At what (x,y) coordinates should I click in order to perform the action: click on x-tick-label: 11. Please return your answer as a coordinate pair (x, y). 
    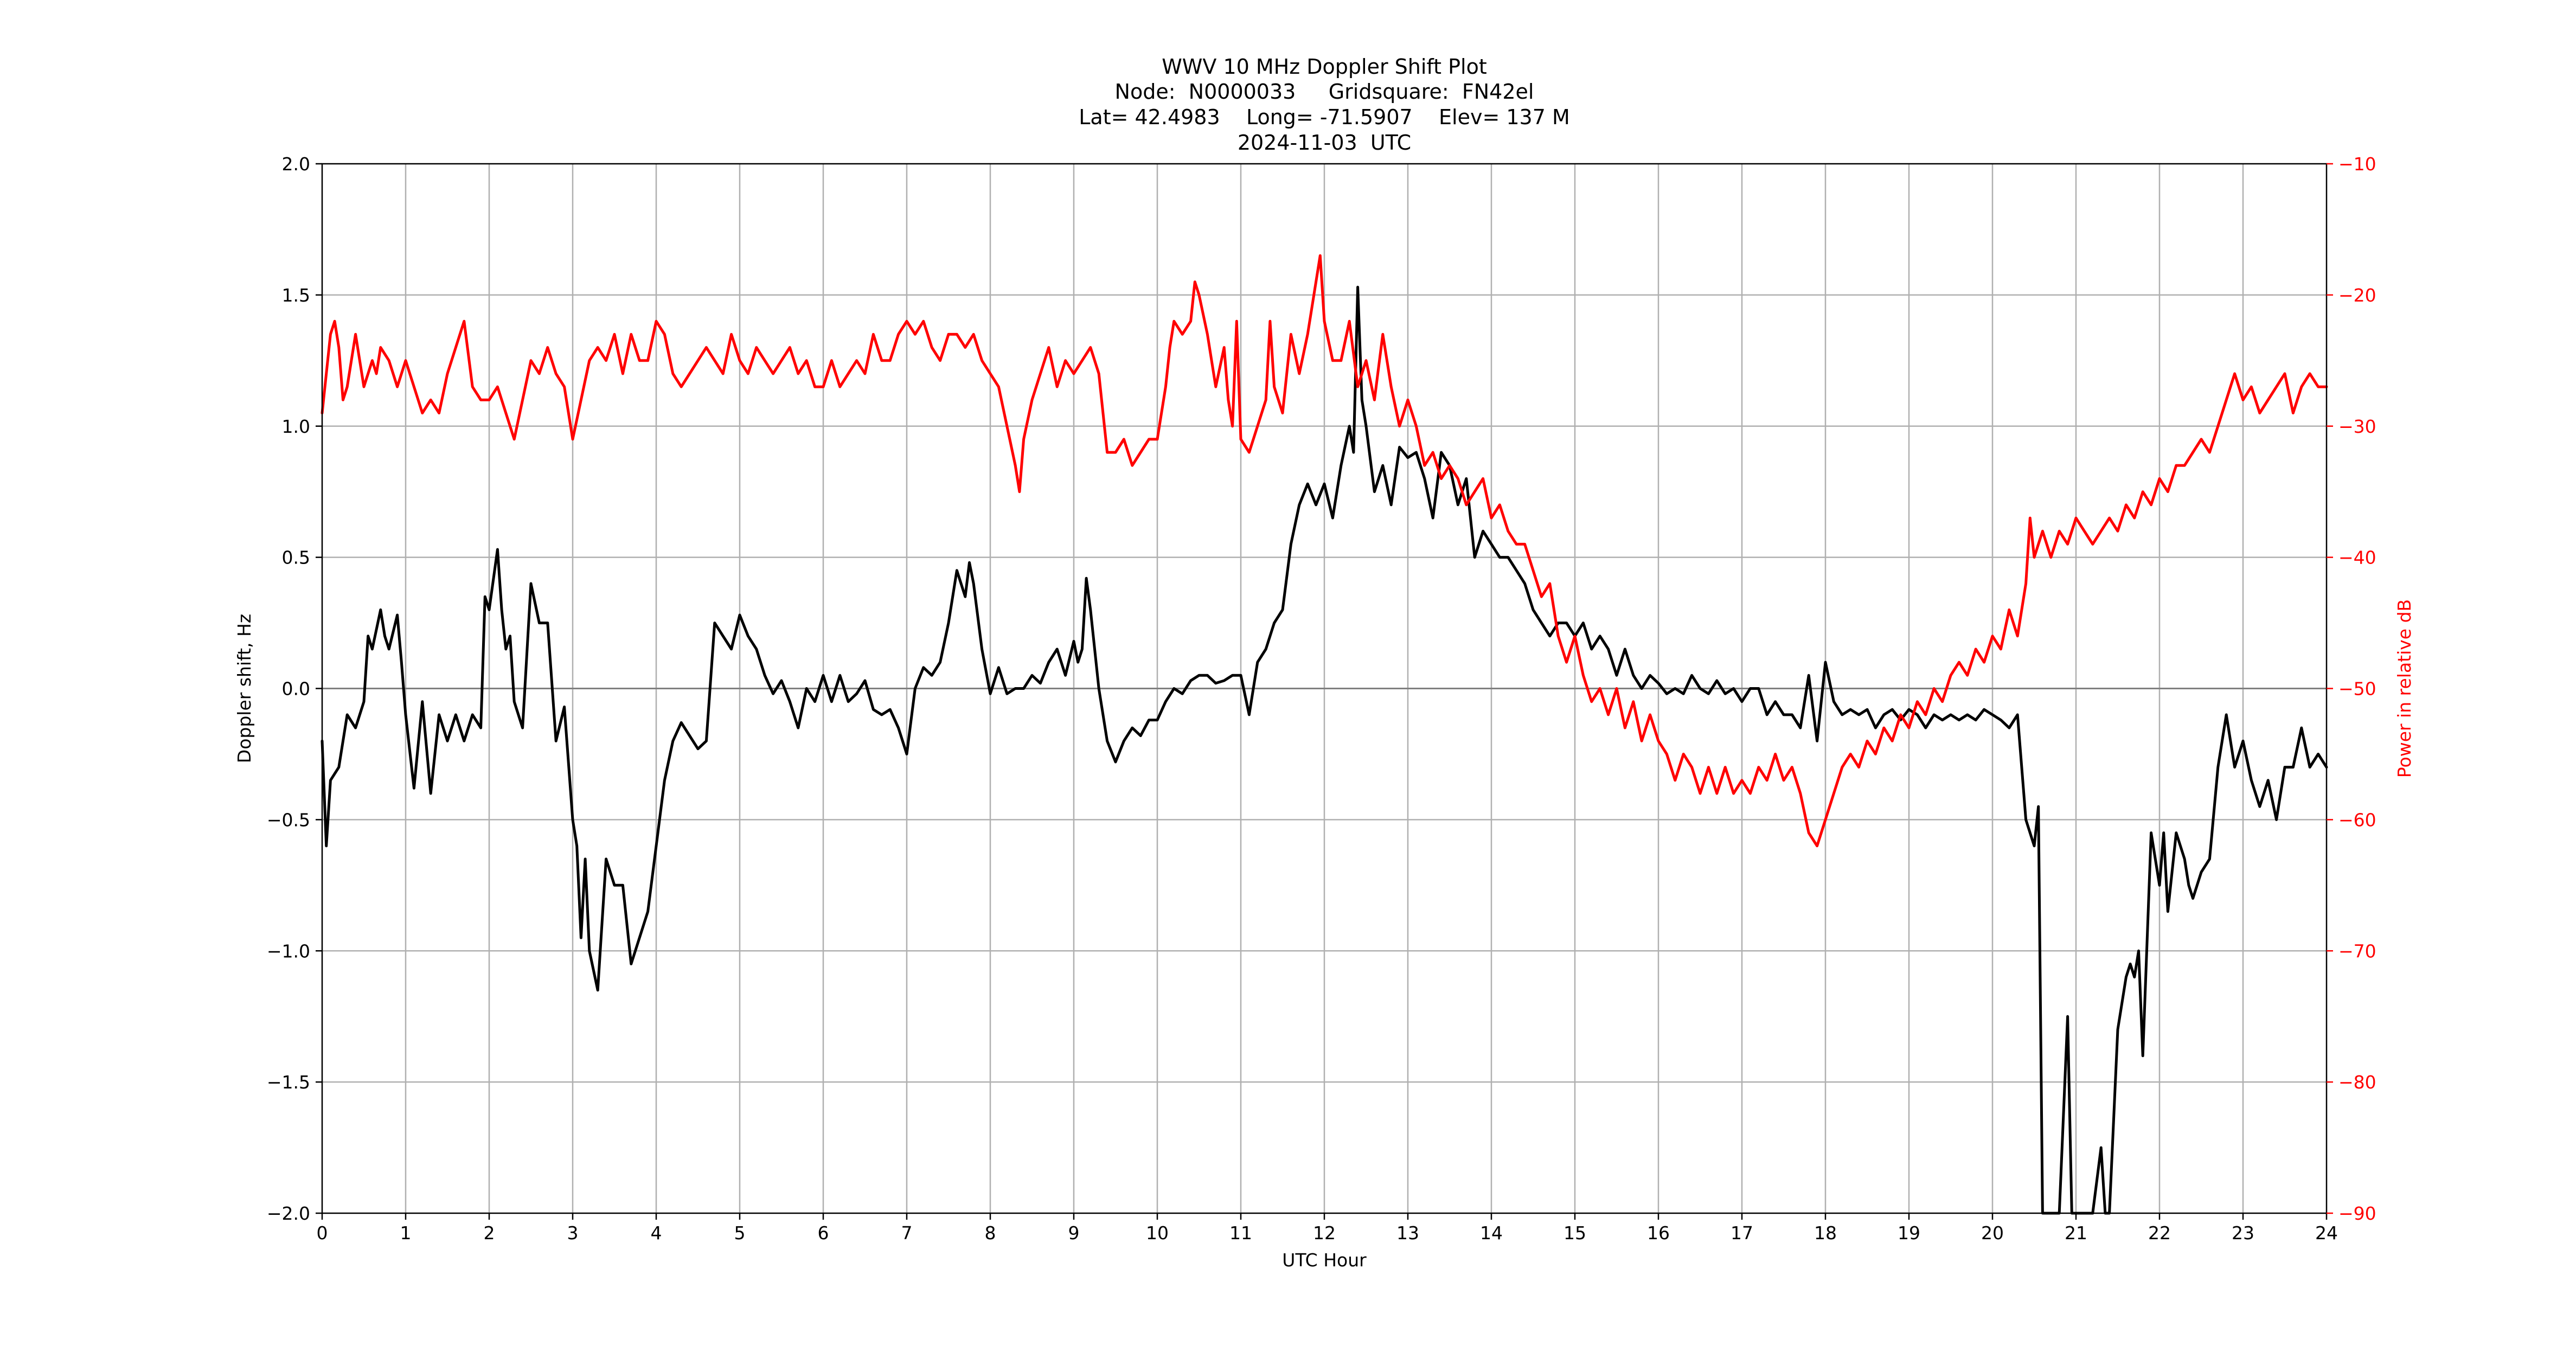
    Looking at the image, I should click on (1240, 1233).